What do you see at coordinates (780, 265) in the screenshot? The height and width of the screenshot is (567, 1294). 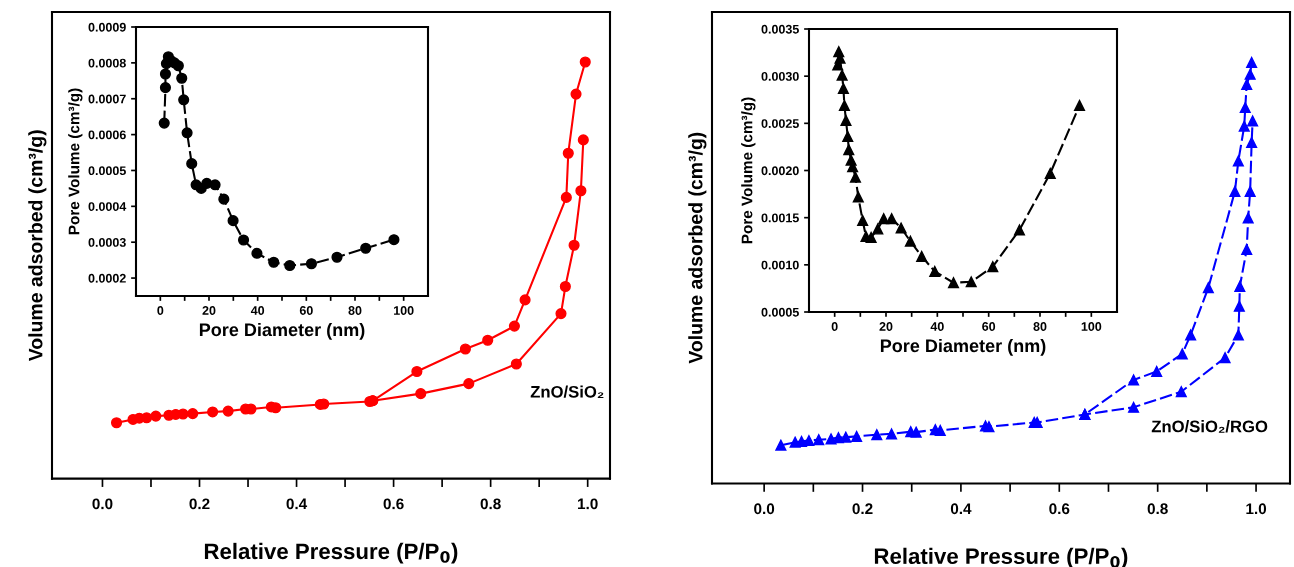 I see `y-tick-label: 0.0010` at bounding box center [780, 265].